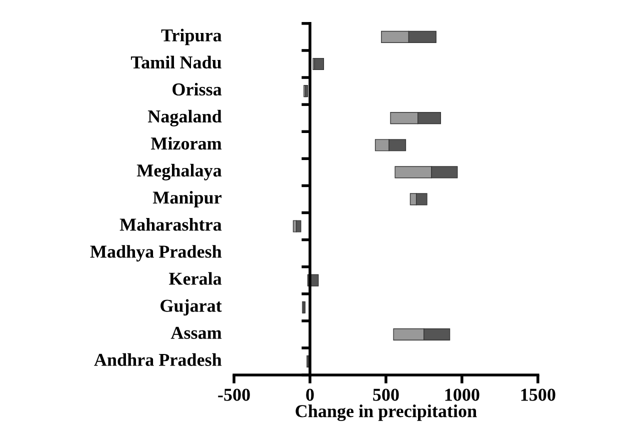 The image size is (624, 434). I want to click on y-tick-label: Tripura, so click(191, 37).